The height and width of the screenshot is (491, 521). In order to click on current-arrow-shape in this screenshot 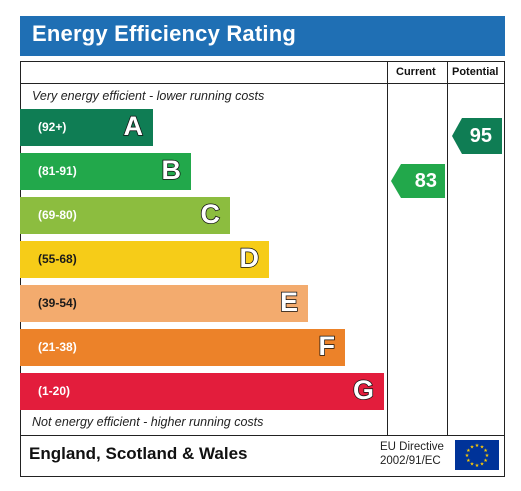, I will do `click(418, 181)`.